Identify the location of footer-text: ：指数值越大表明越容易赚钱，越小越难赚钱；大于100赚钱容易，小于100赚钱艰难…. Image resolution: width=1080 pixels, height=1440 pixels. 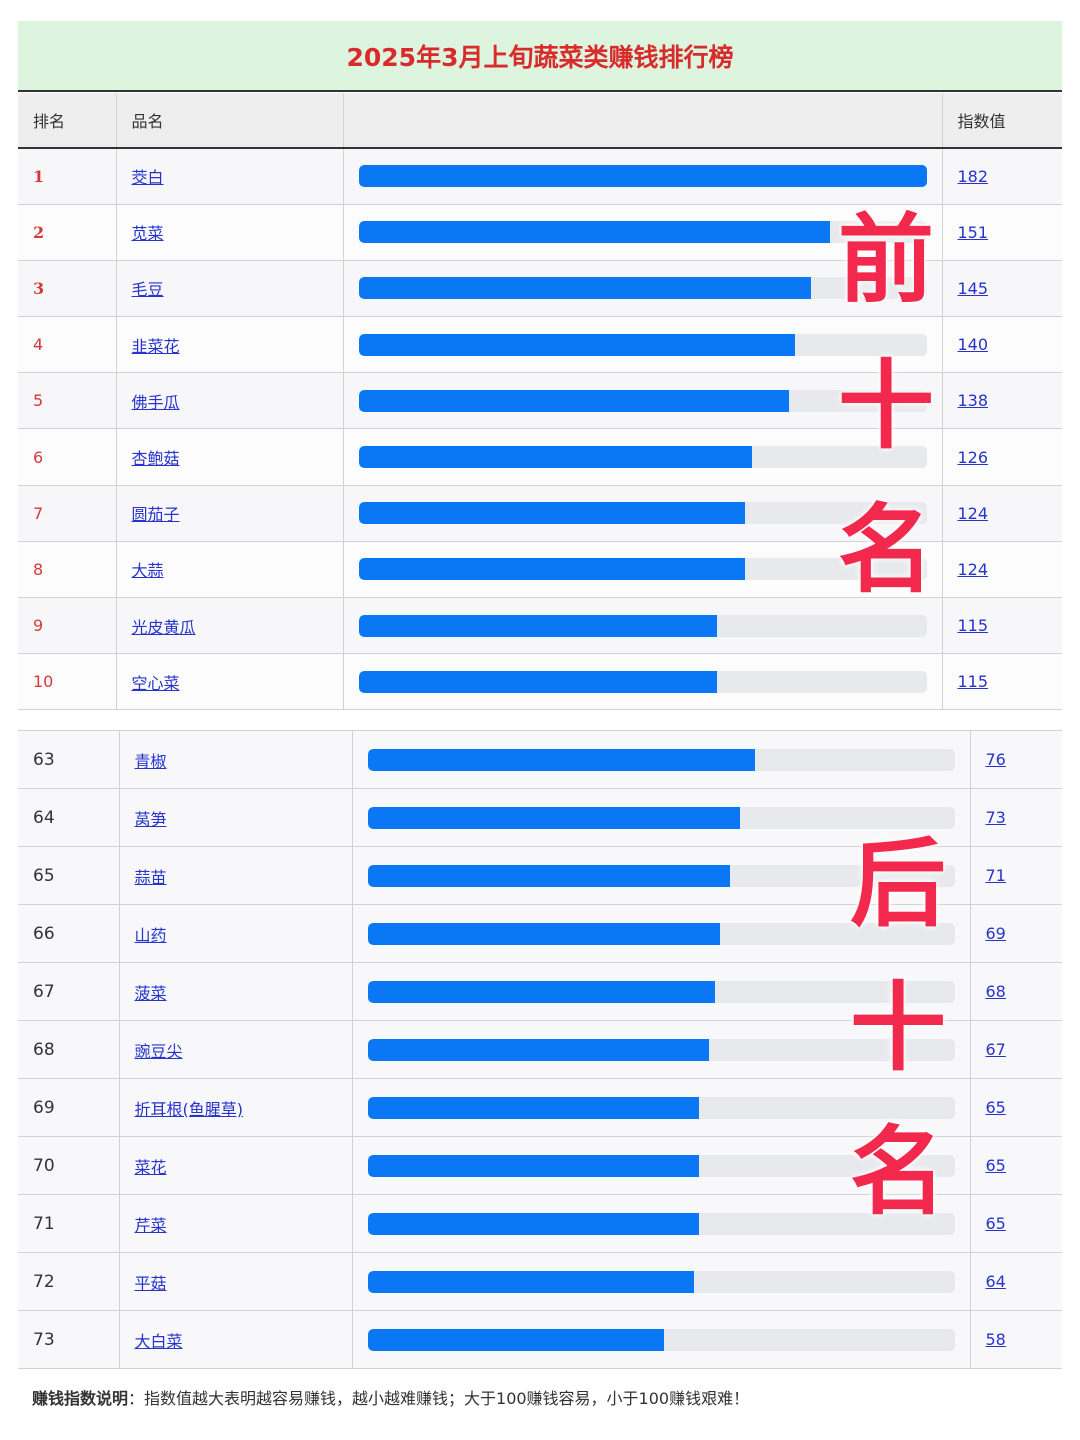
(439, 1398).